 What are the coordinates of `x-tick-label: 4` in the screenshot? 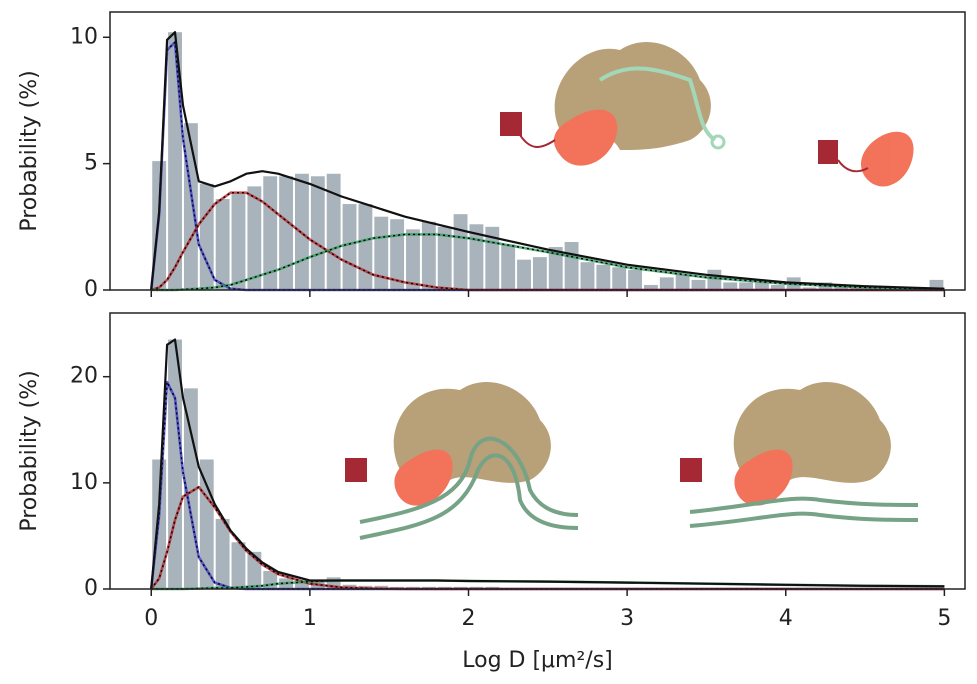 It's located at (786, 618).